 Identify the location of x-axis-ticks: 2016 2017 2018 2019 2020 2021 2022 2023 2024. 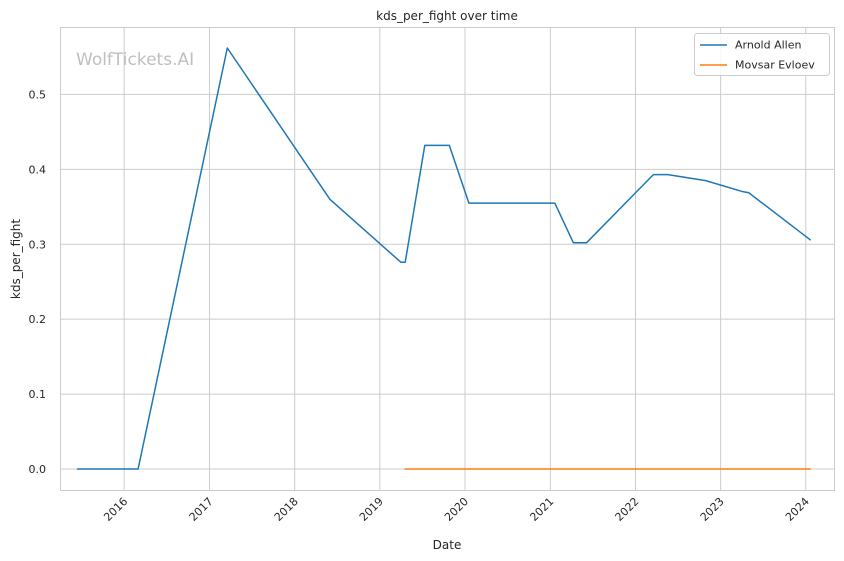
(456, 509).